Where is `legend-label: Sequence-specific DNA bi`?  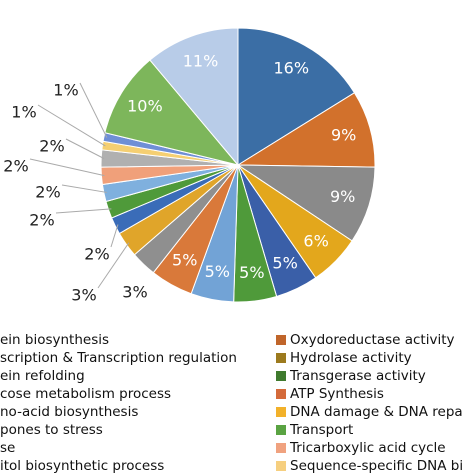 legend-label: Sequence-specific DNA bi is located at coordinates (376, 466).